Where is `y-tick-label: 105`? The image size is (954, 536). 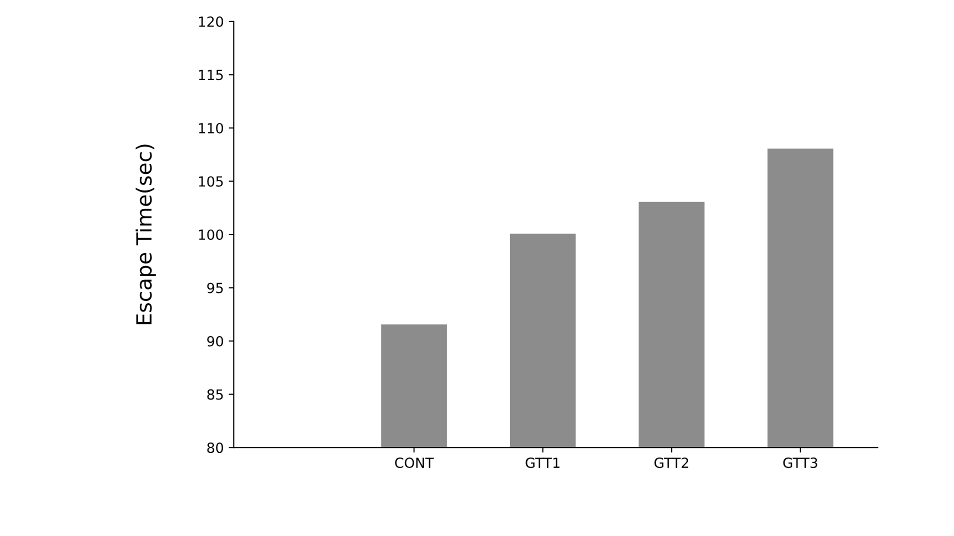 y-tick-label: 105 is located at coordinates (211, 181).